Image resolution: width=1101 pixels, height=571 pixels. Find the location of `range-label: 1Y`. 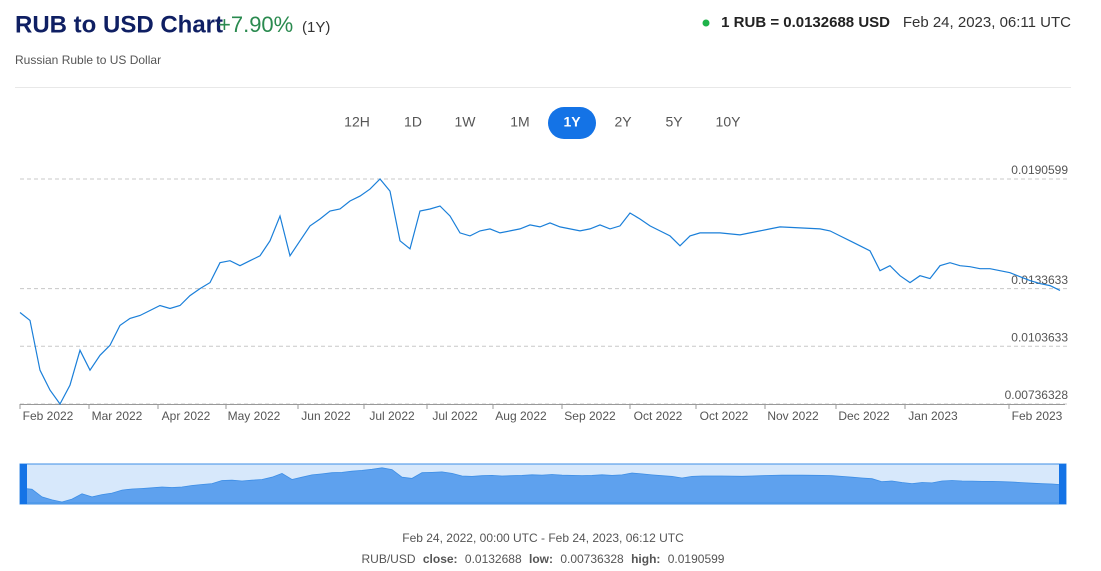

range-label: 1Y is located at coordinates (572, 122).